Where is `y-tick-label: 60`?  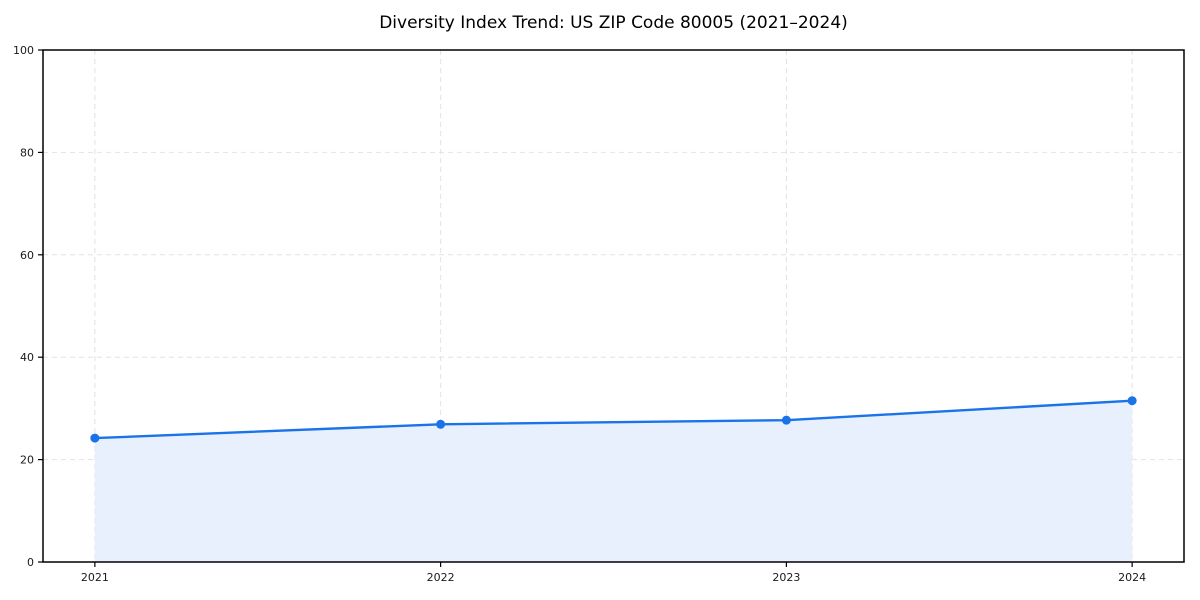
y-tick-label: 60 is located at coordinates (27, 255).